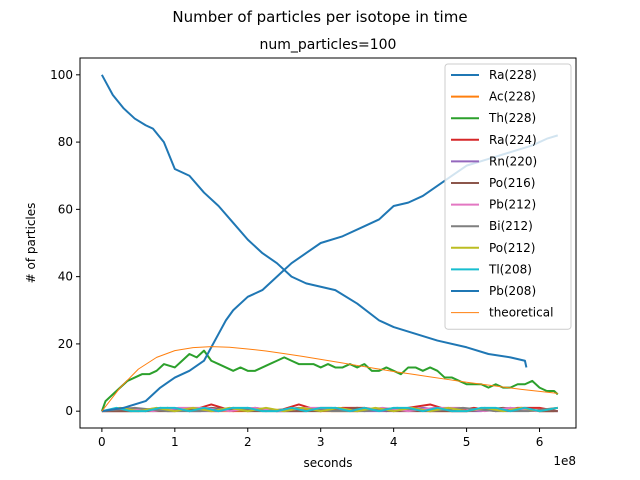 Image resolution: width=640 pixels, height=480 pixels. Describe the element at coordinates (512, 118) in the screenshot. I see `legend-entry: Th(228)` at that location.